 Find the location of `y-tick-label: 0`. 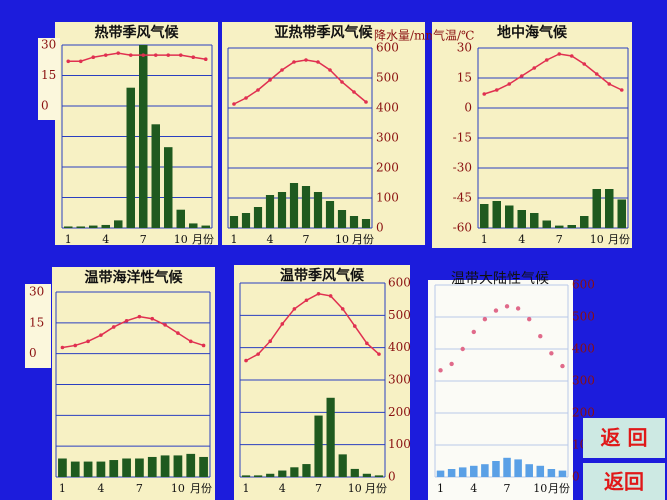

y-tick-label: 0 is located at coordinates (33, 353).